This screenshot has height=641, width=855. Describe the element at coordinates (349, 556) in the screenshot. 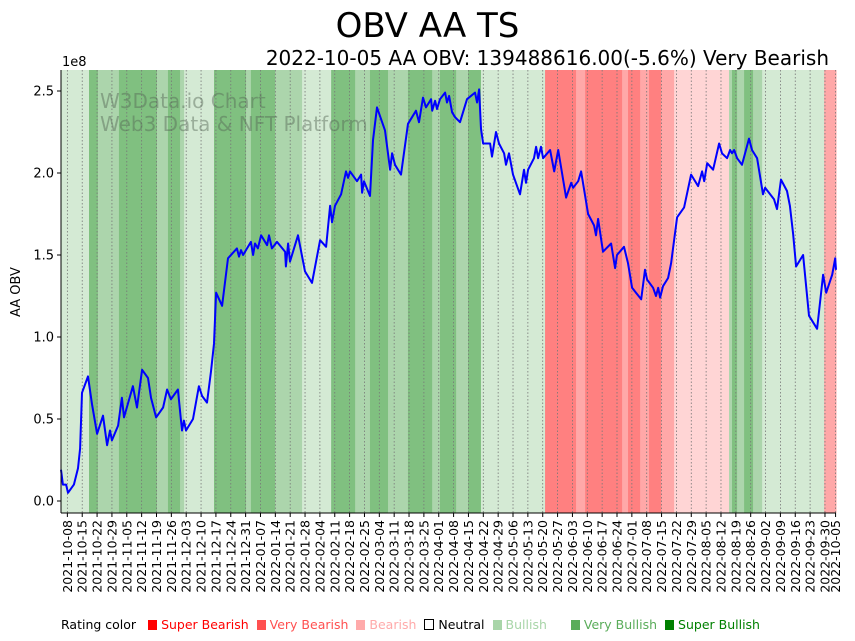

I see `x-tick-label: 2022-02-18` at that location.